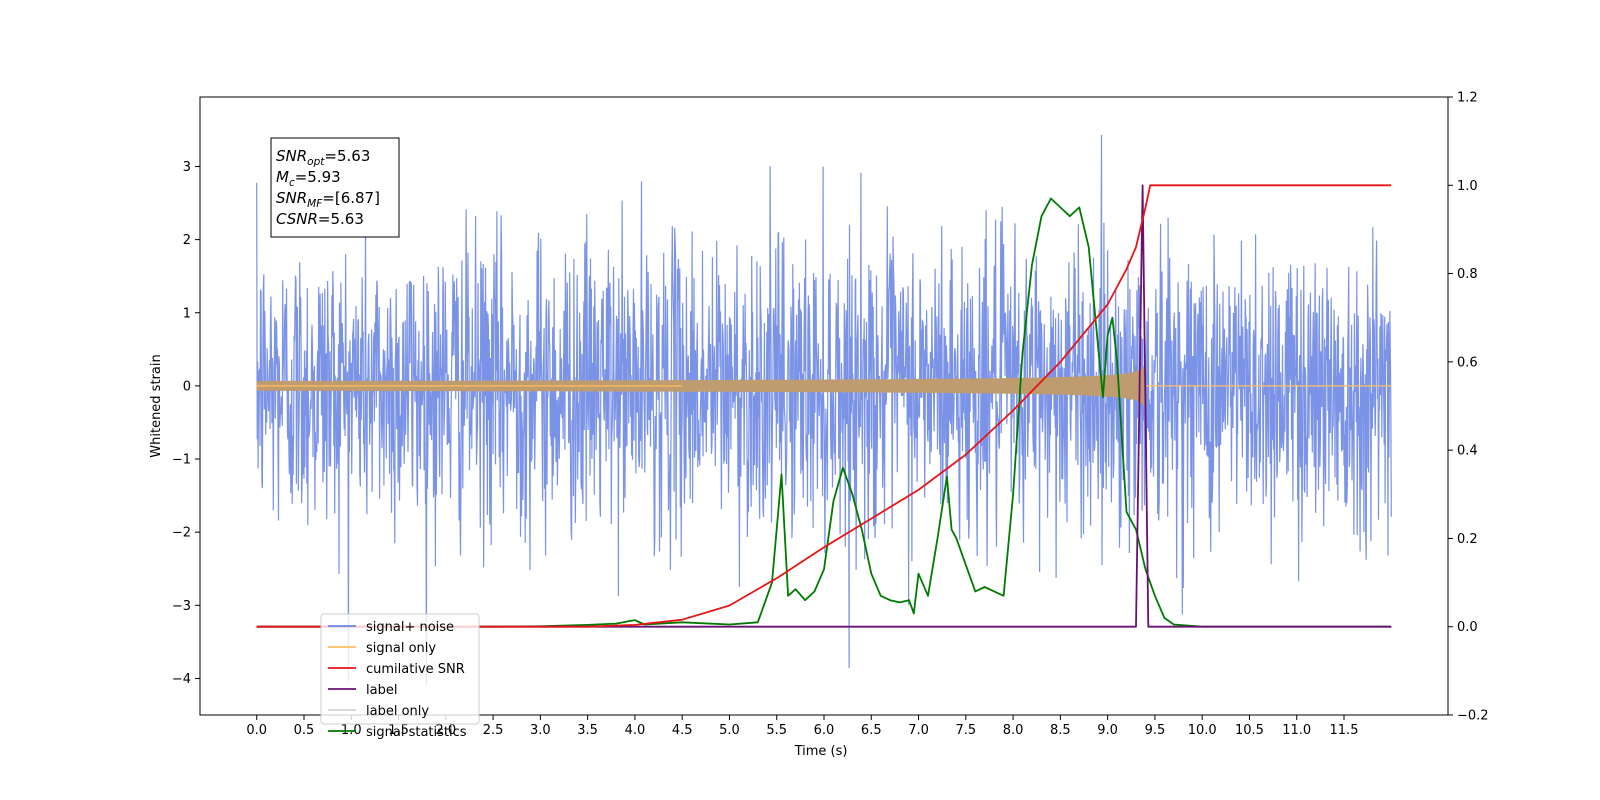  What do you see at coordinates (871, 730) in the screenshot?
I see `x-tick-label: 6.5` at bounding box center [871, 730].